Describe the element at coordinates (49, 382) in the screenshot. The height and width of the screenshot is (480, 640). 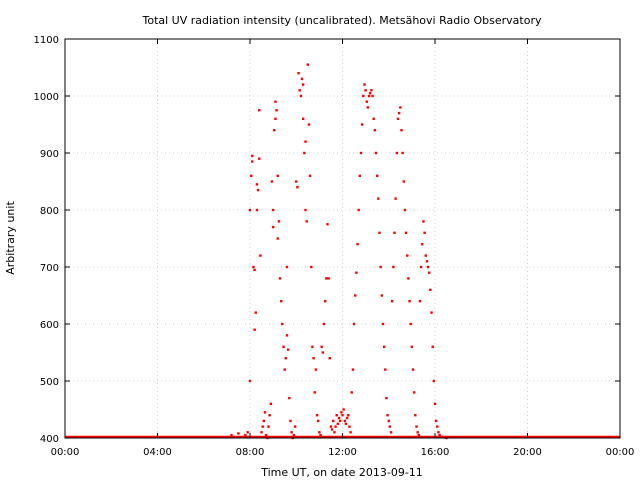
I see `y-tick-label: 500` at that location.